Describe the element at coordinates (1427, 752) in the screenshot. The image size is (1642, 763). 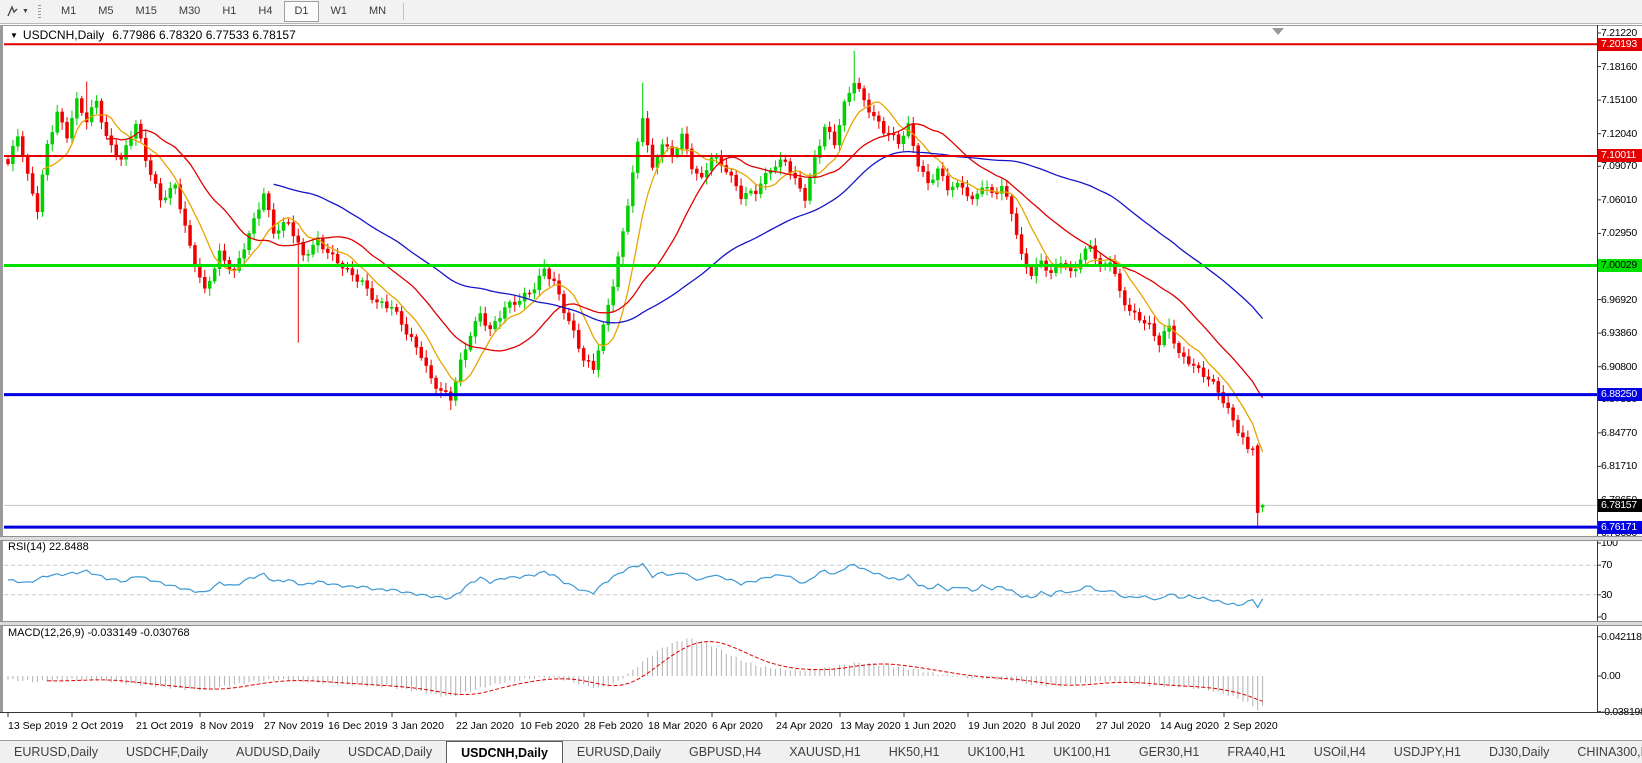
I see `chart-tab-USDJPY-H1: USDJPY,H1` at that location.